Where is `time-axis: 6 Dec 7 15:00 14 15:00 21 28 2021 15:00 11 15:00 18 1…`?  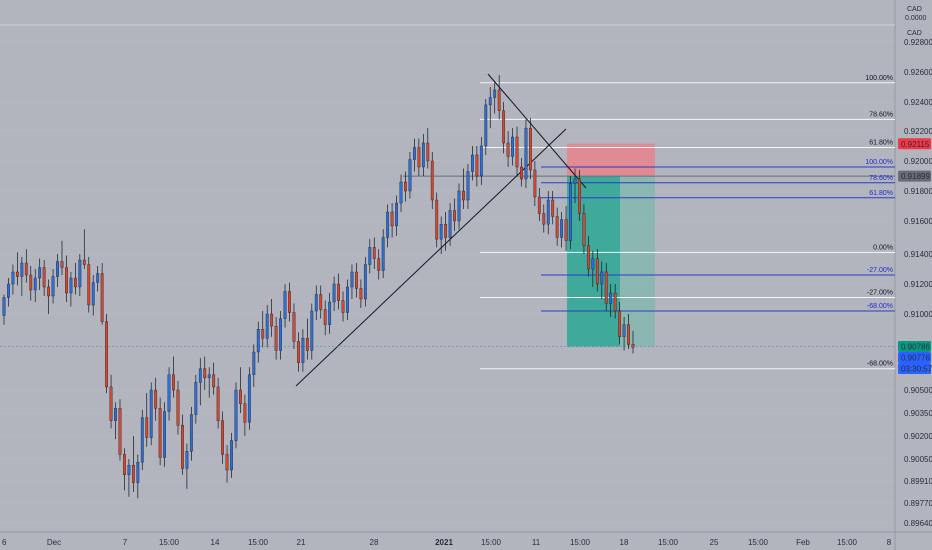 time-axis: 6 Dec 7 15:00 14 15:00 21 28 2021 15:00 11 15:00 18 1… is located at coordinates (447, 542).